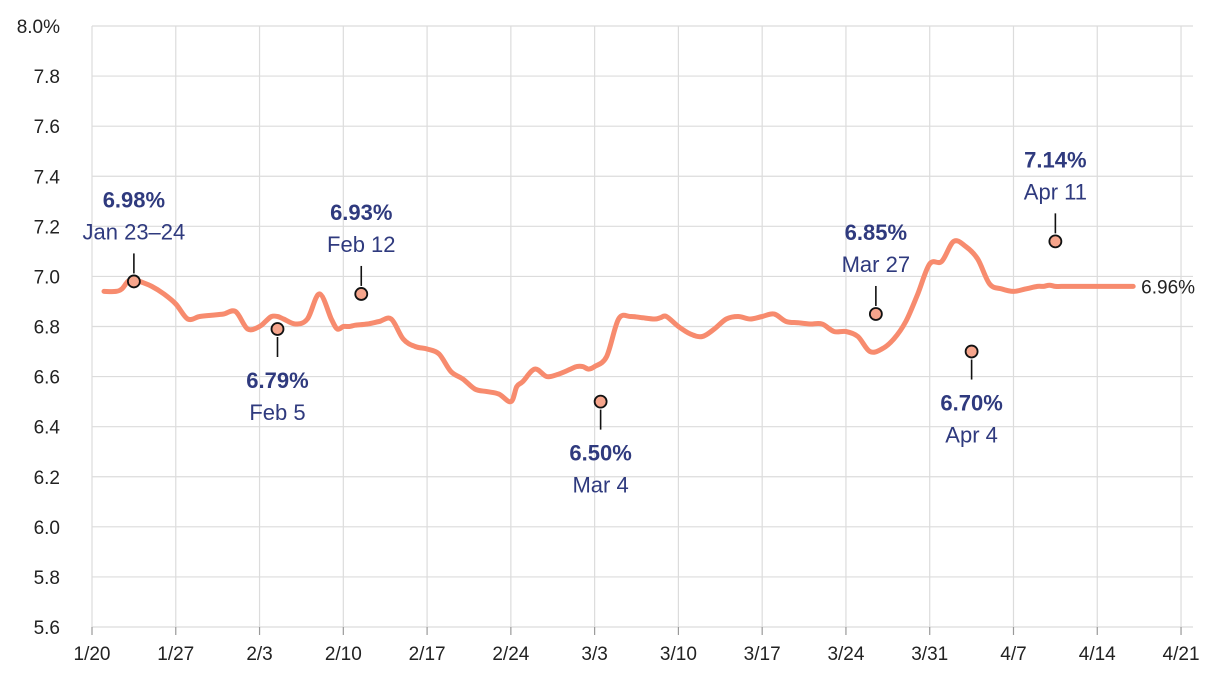 This screenshot has height=678, width=1220. Describe the element at coordinates (361, 212) in the screenshot. I see `annotation-value: 6.93%` at that location.